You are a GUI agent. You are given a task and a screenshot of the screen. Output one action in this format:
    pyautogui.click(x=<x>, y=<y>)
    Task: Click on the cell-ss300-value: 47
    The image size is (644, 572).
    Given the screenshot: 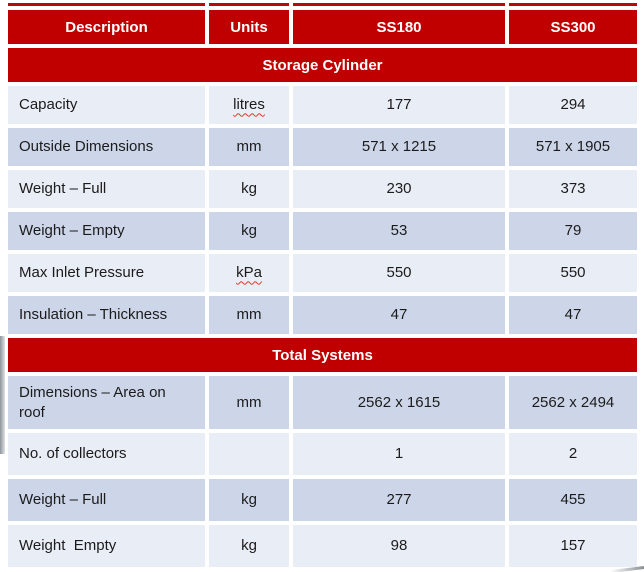 What is the action you would take?
    pyautogui.click(x=573, y=315)
    